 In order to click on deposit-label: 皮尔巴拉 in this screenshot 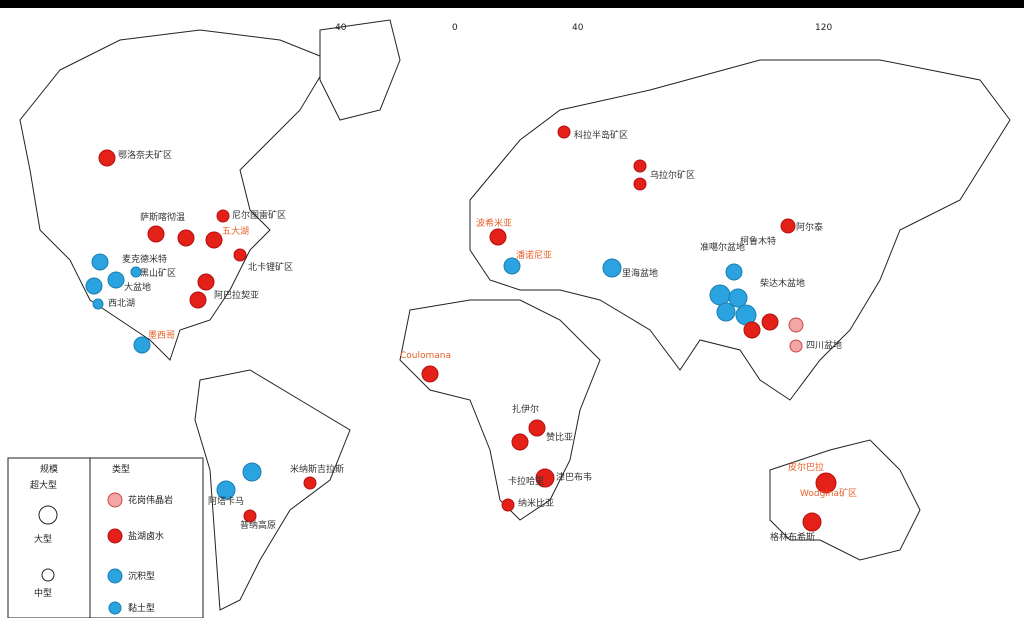, I will do `click(806, 467)`.